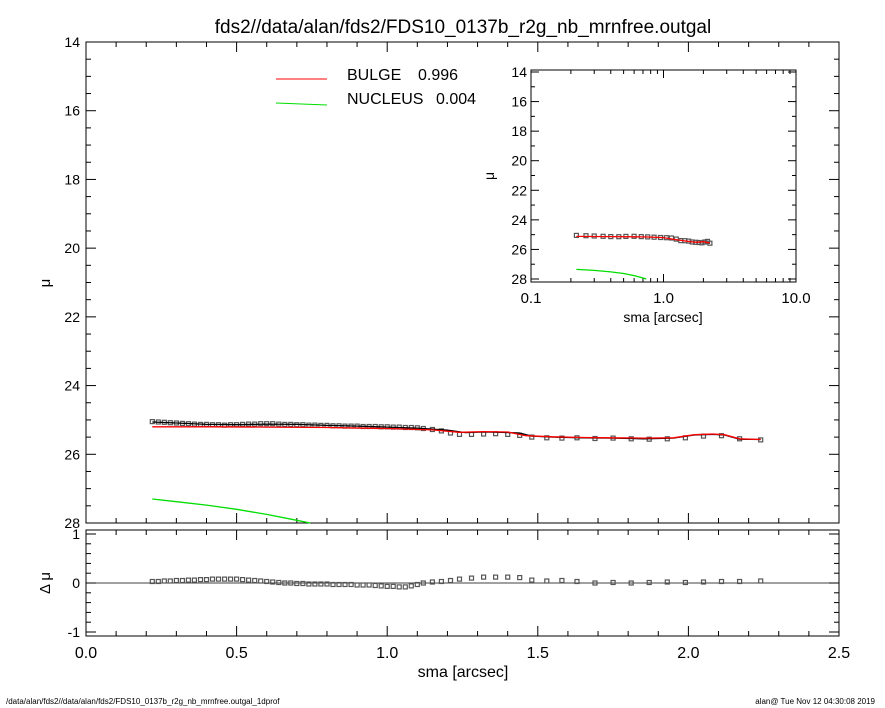 The width and height of the screenshot is (885, 708). Describe the element at coordinates (72, 454) in the screenshot. I see `main-y-tick-label: 26` at that location.